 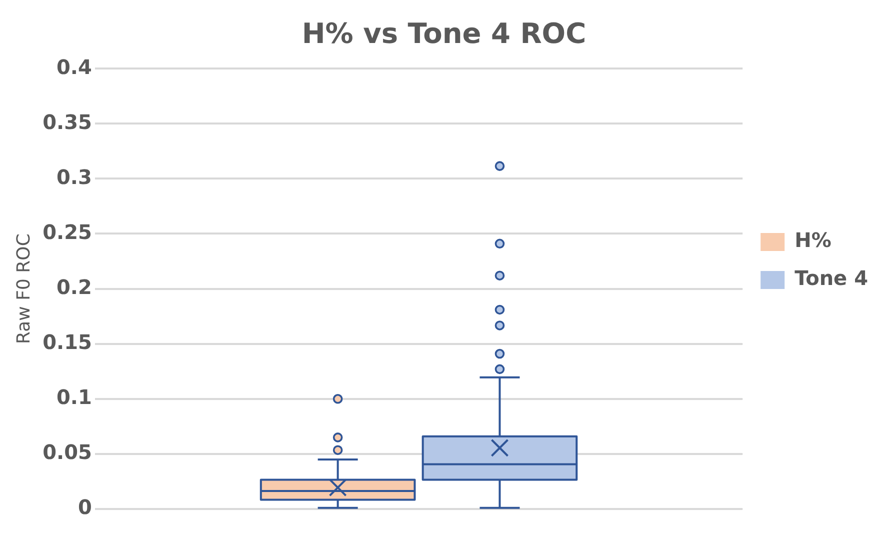 I want to click on y-axis-title: Raw F0 ROC, so click(x=23, y=289).